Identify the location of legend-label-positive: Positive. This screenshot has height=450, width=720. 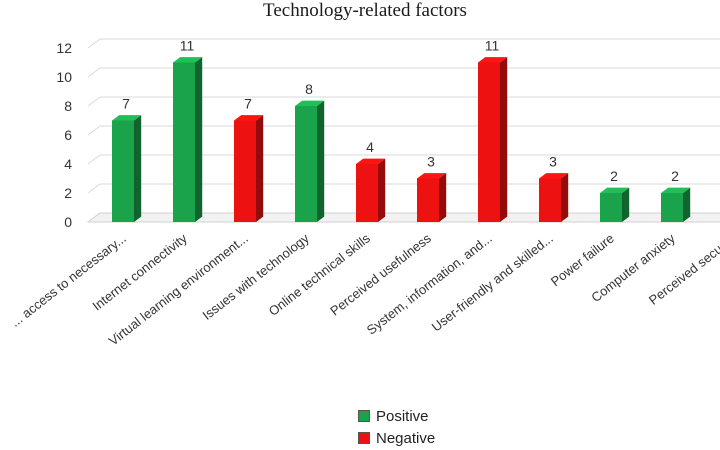
(402, 416).